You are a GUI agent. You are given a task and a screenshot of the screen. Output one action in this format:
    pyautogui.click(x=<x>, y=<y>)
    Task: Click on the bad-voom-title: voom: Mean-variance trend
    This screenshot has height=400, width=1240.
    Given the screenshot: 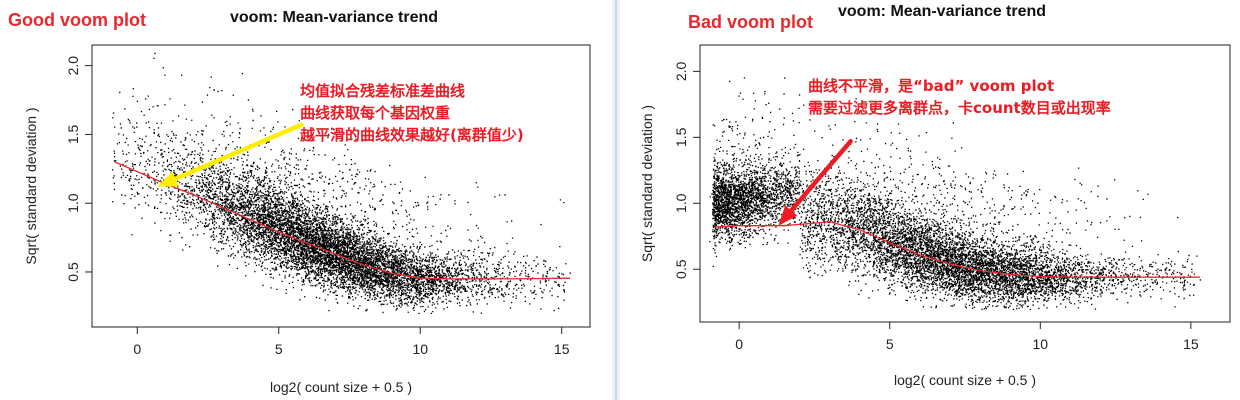 What is the action you would take?
    pyautogui.click(x=942, y=11)
    